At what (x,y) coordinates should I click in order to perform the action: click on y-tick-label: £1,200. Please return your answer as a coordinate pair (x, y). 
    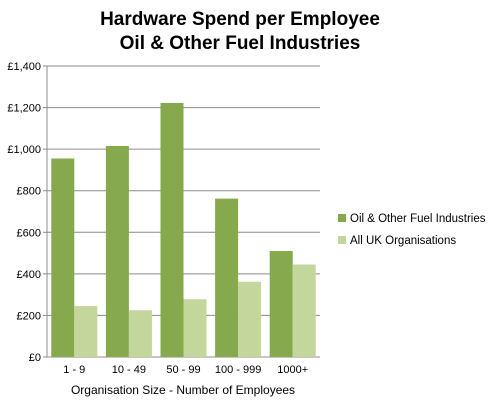
    Looking at the image, I should click on (24, 109).